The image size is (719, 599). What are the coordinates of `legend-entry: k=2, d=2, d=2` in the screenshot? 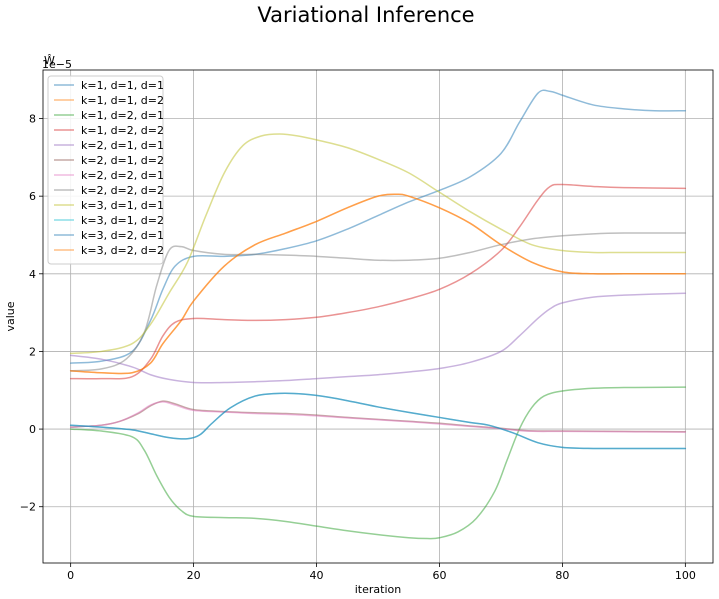 It's located at (122, 190).